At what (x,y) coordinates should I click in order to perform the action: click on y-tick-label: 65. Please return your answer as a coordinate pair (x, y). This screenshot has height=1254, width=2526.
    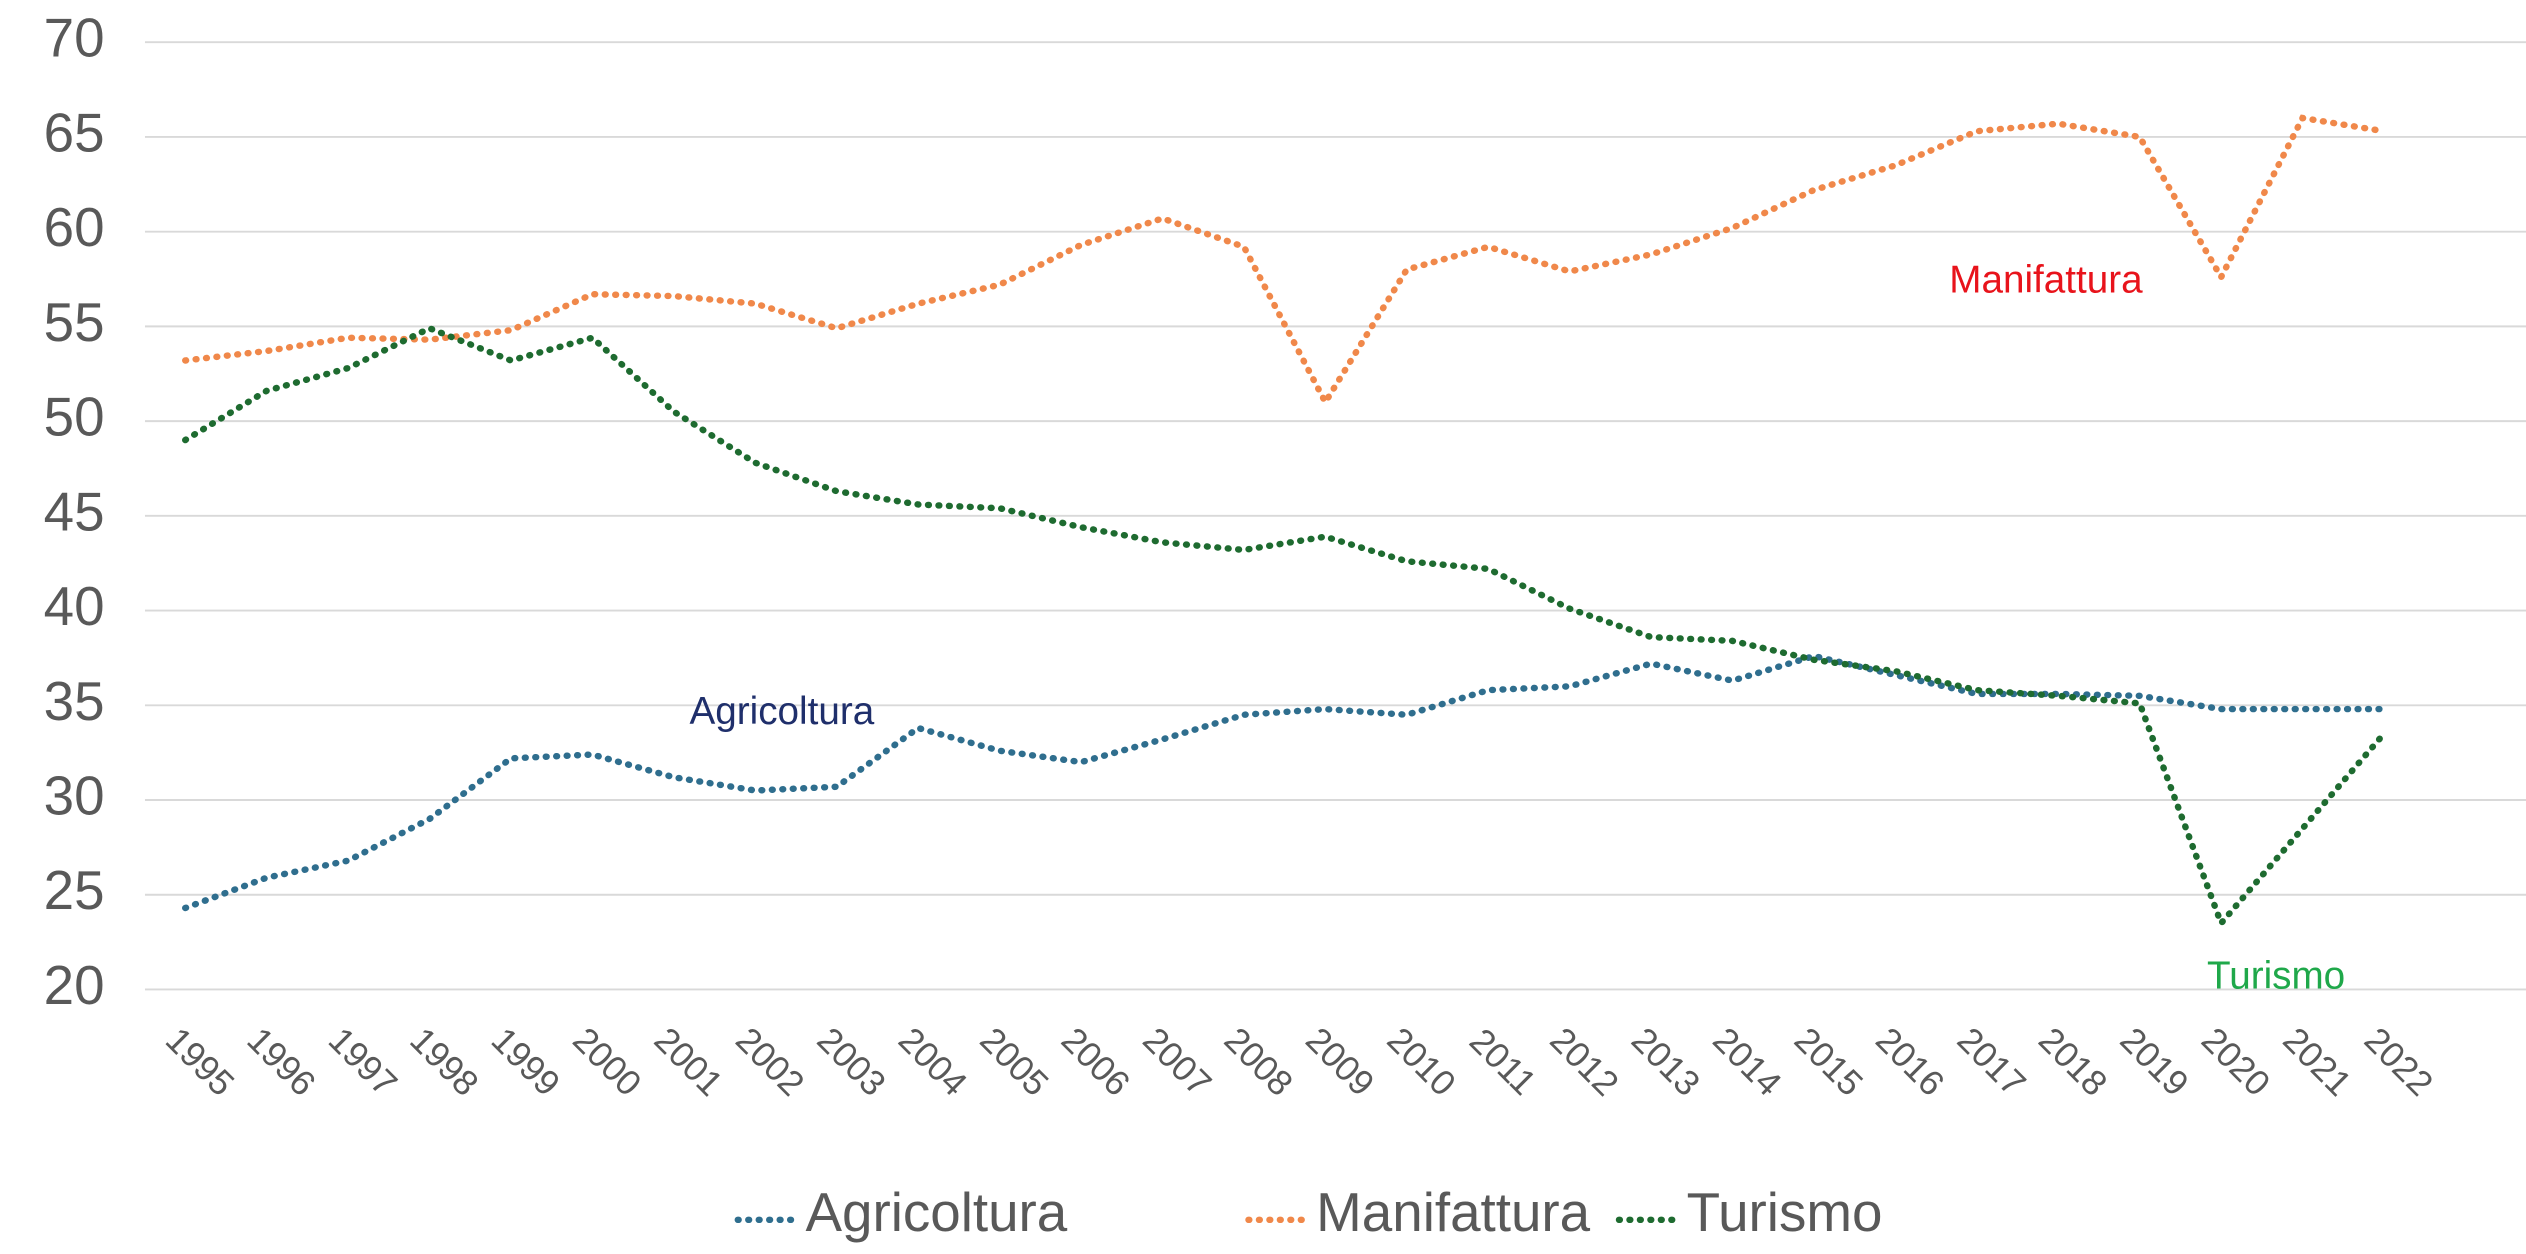
    Looking at the image, I should click on (74, 132).